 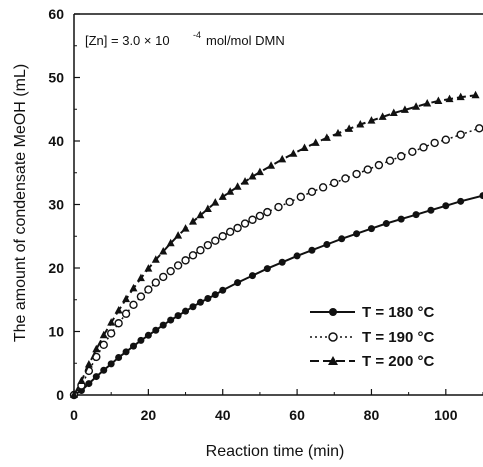 What do you see at coordinates (56, 332) in the screenshot?
I see `y-tick-label: 10` at bounding box center [56, 332].